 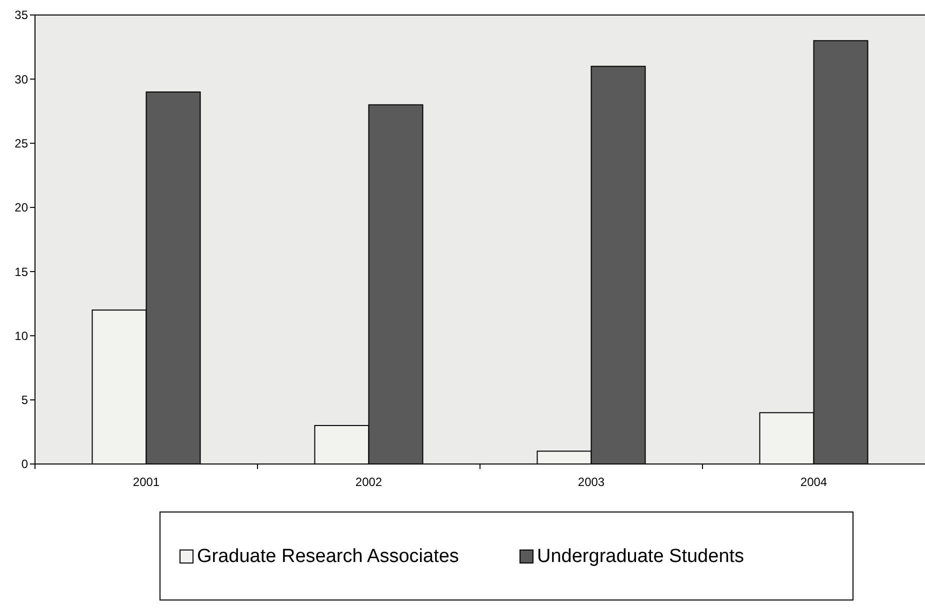 What do you see at coordinates (814, 482) in the screenshot?
I see `x-tick-label: 2004` at bounding box center [814, 482].